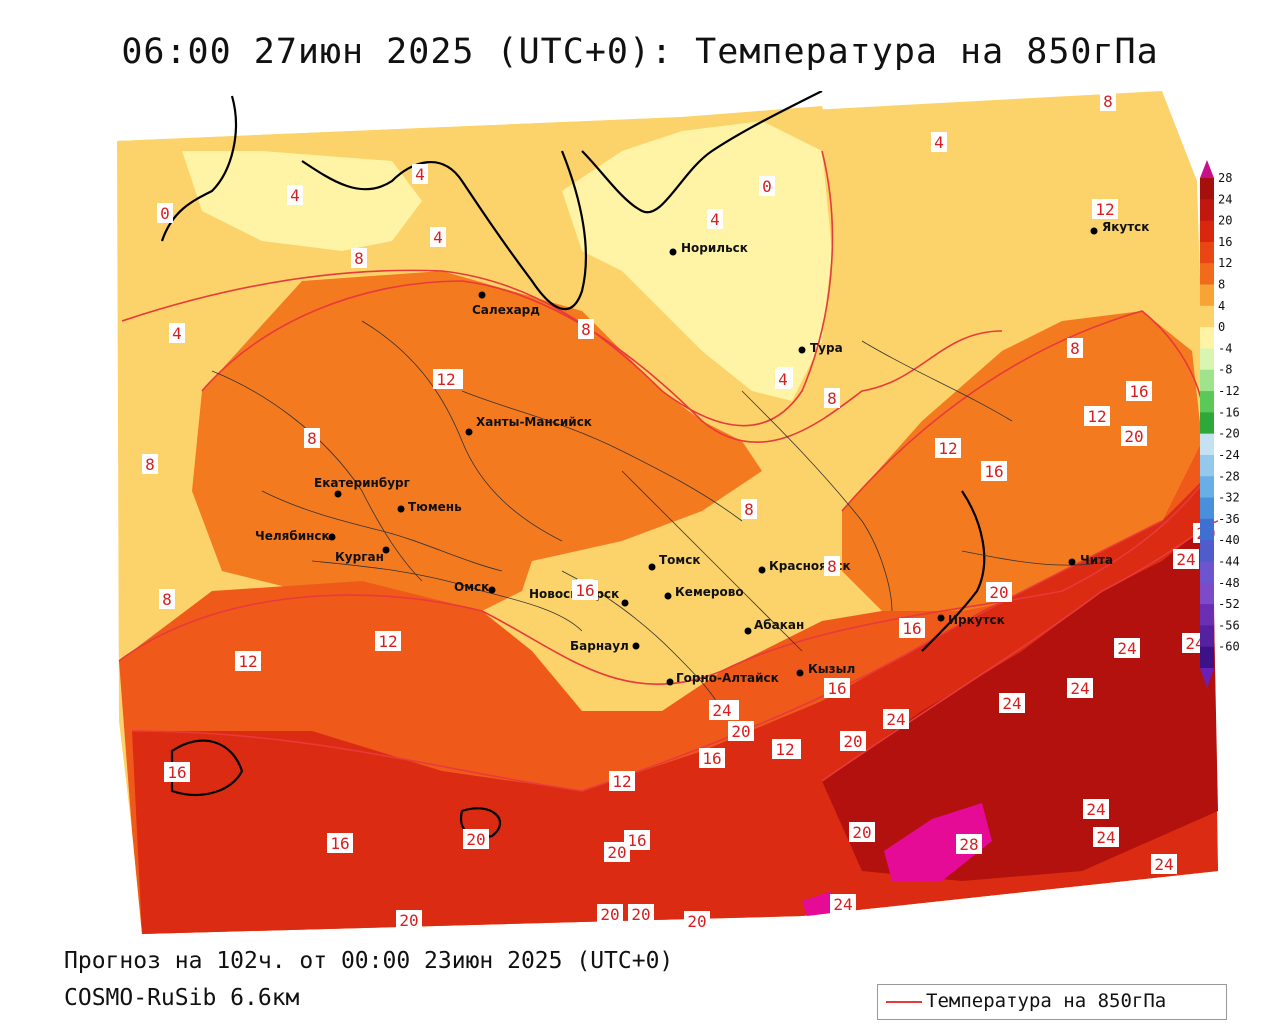  Describe the element at coordinates (1229, 583) in the screenshot. I see `colorbar-tick-label: -48` at that location.